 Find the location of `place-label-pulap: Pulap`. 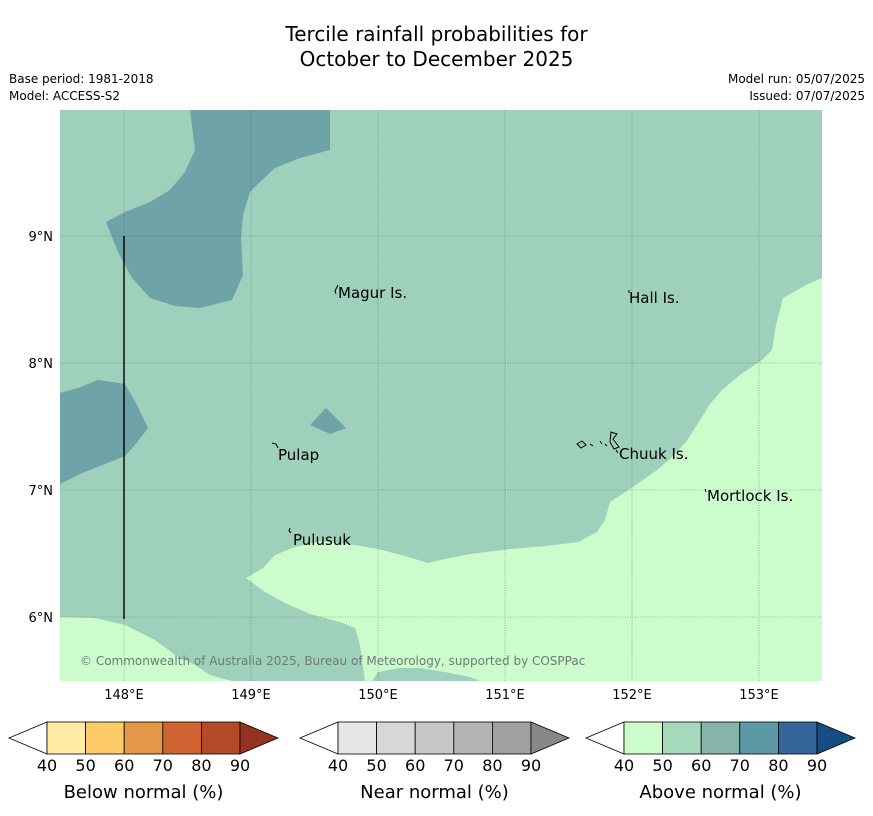

place-label-pulap: Pulap is located at coordinates (298, 455).